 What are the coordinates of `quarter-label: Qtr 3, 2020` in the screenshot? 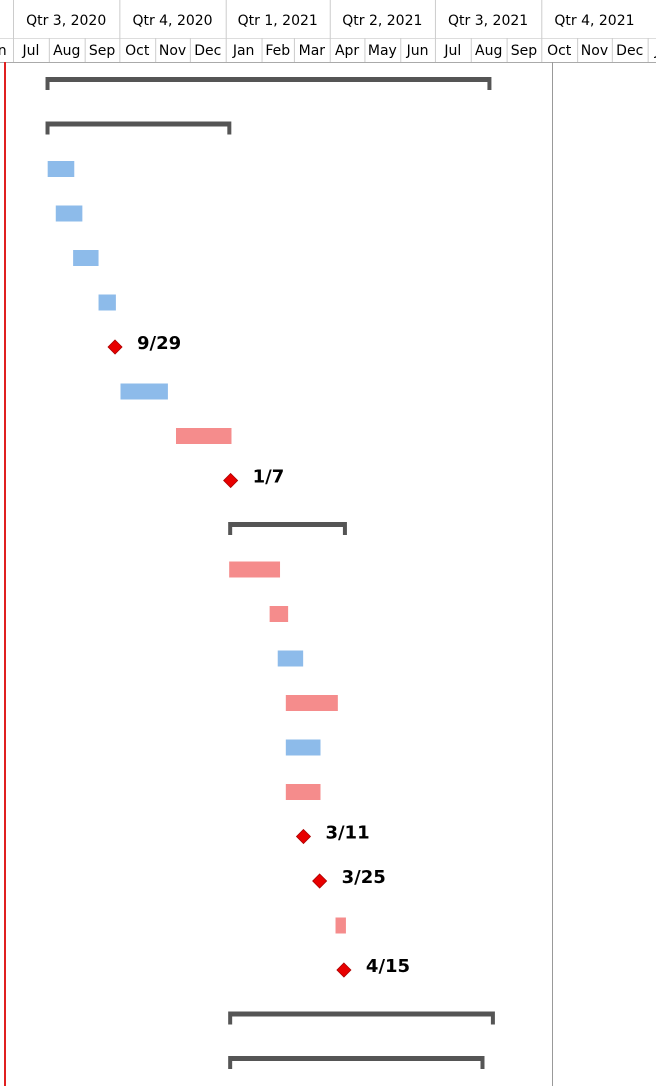 It's located at (66, 21).